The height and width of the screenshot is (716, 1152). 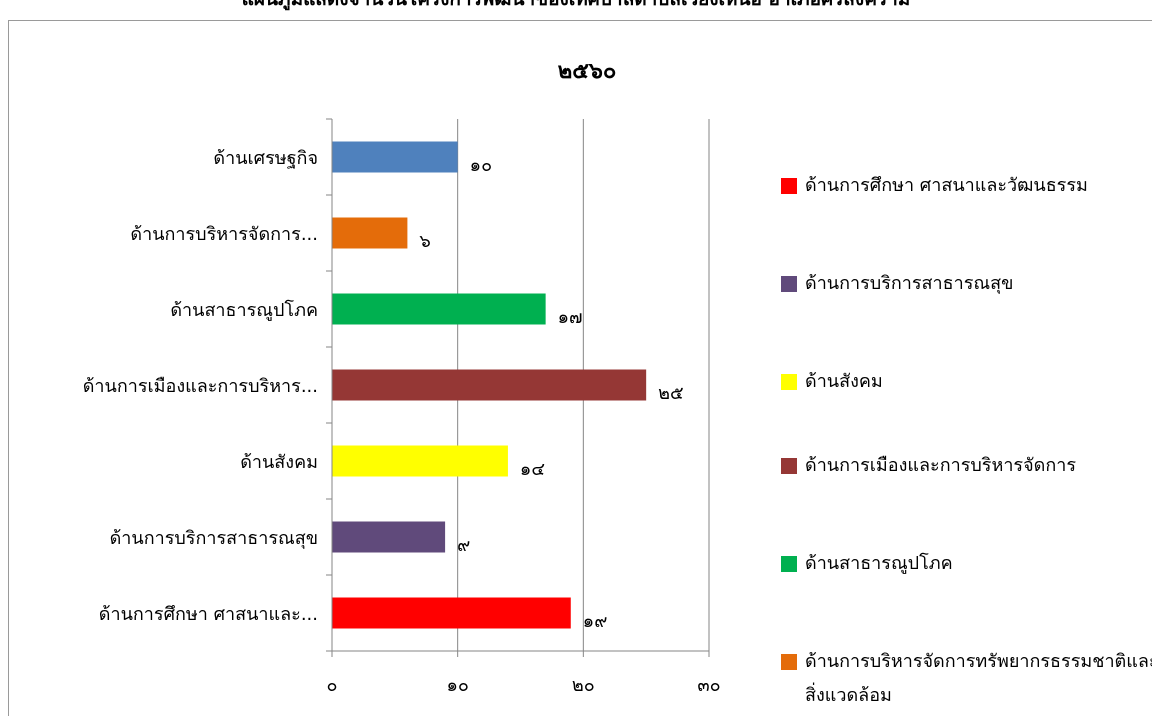 What do you see at coordinates (844, 381) in the screenshot?
I see `legend-label: ด้านสังคม` at bounding box center [844, 381].